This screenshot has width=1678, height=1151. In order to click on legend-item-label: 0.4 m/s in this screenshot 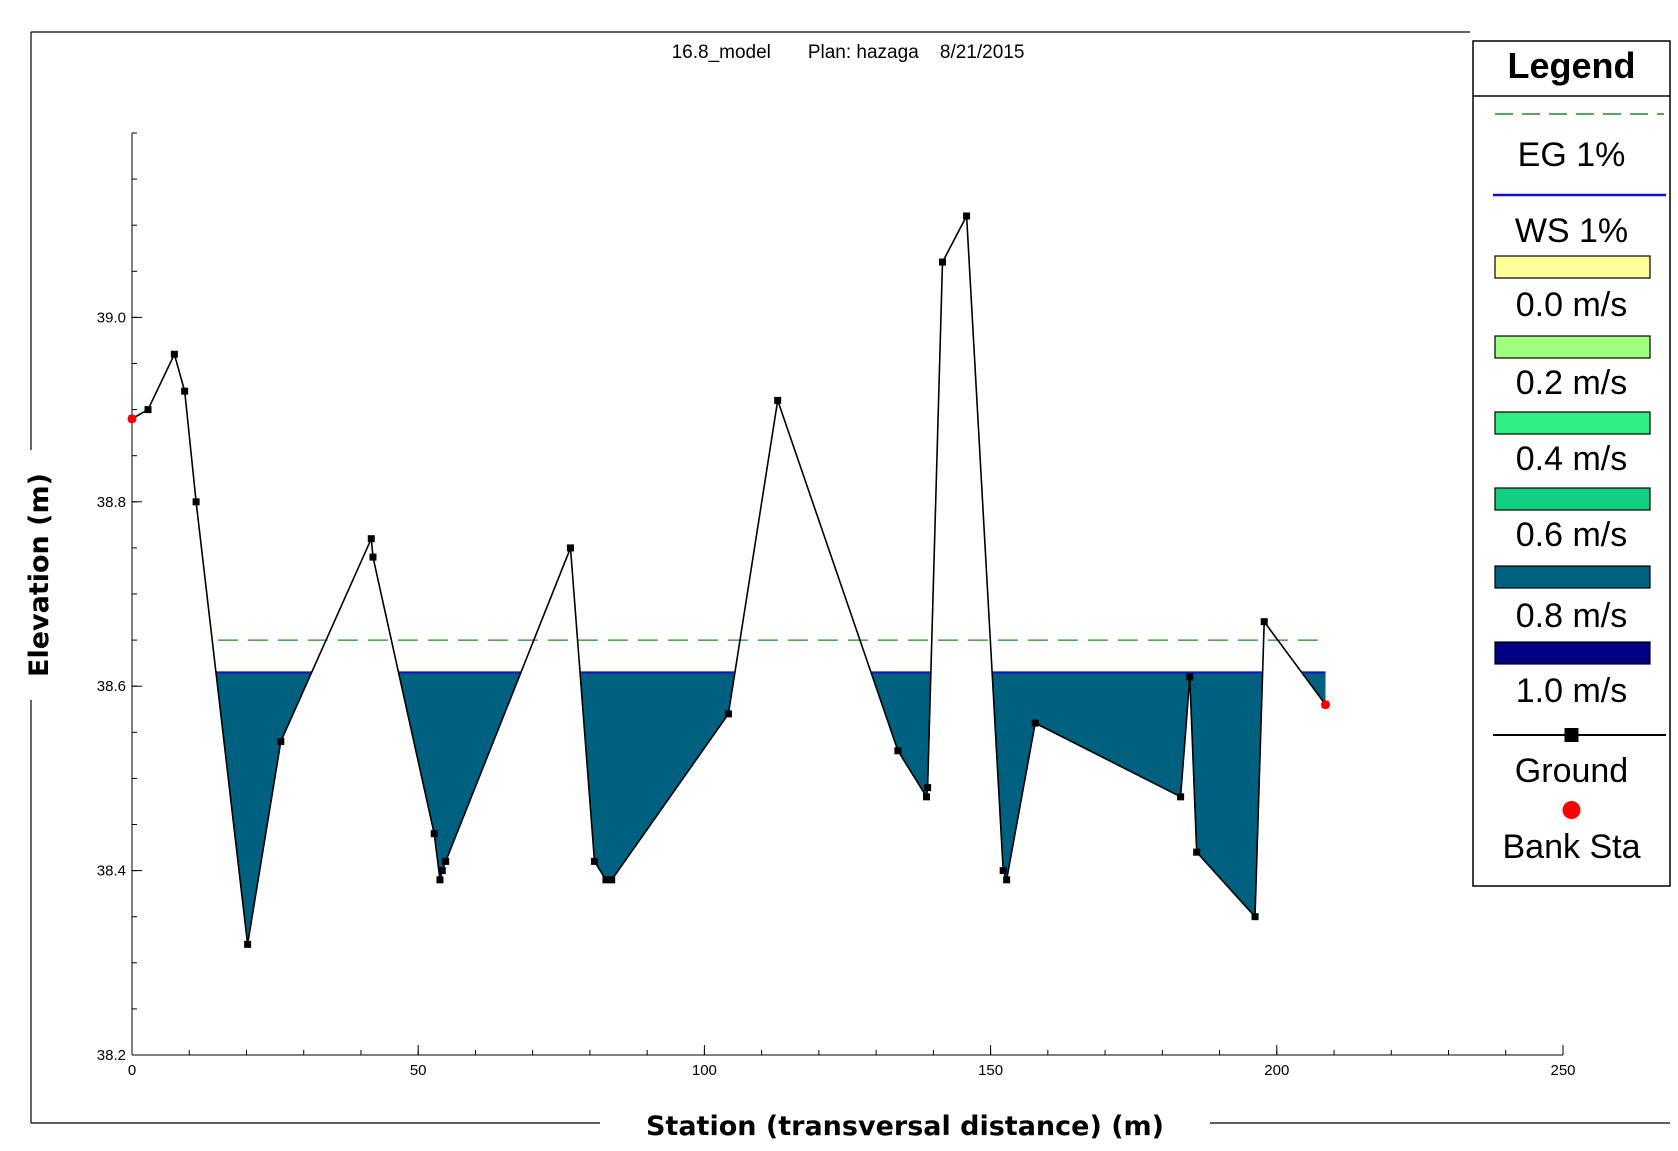, I will do `click(1571, 459)`.